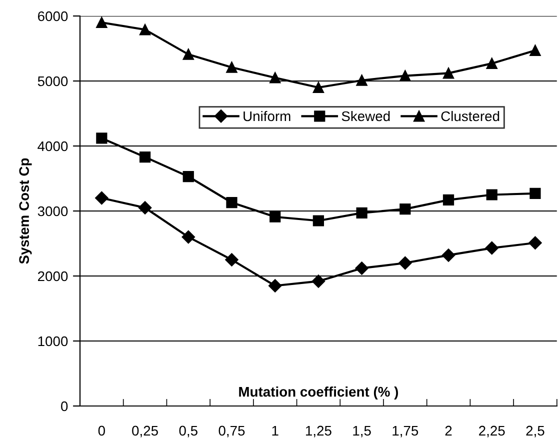 This screenshot has width=558, height=442. I want to click on x-tick-label: 1, so click(275, 431).